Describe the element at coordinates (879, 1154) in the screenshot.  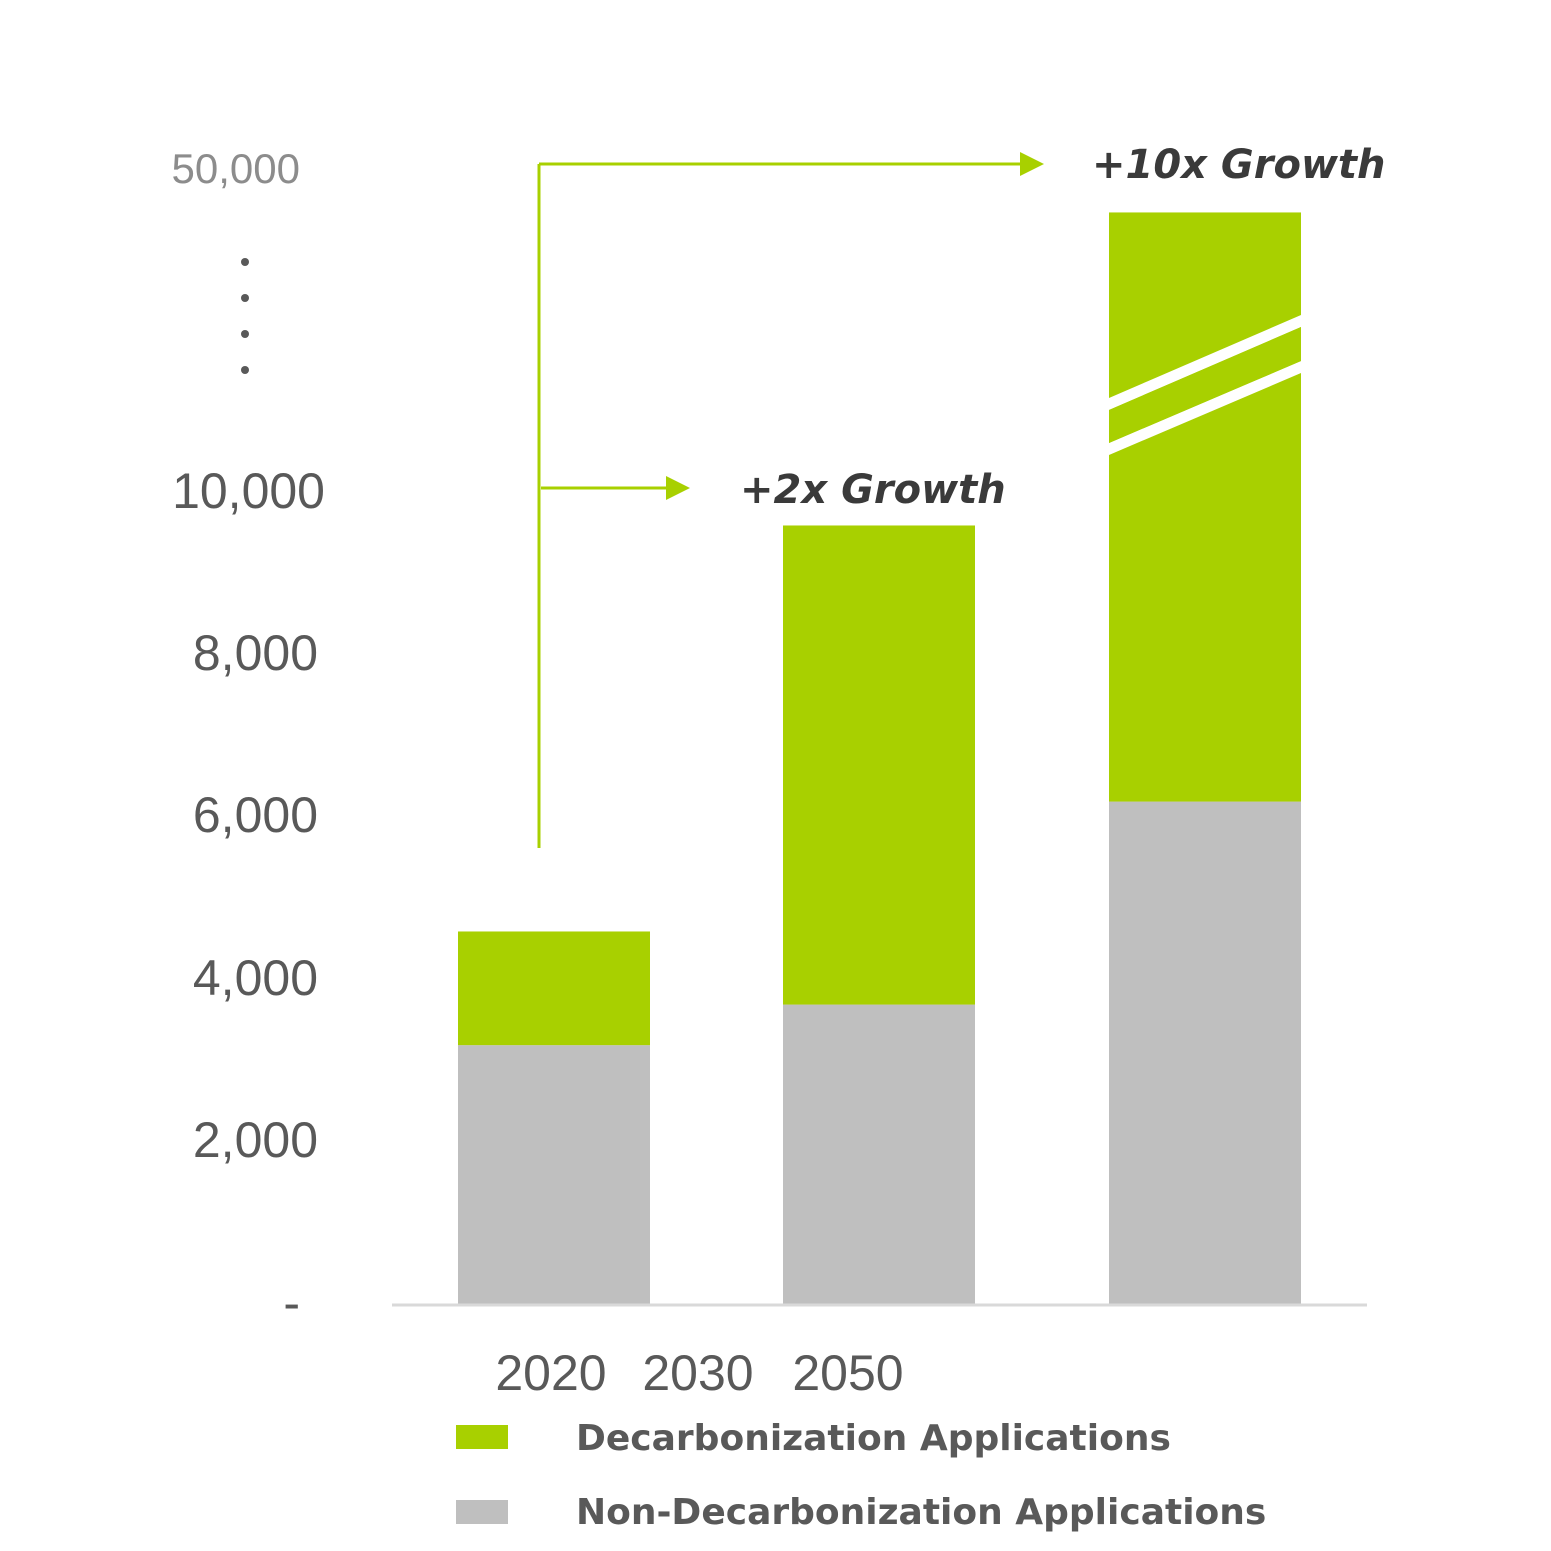
I see `bar-2030-non-decarbonization` at that location.